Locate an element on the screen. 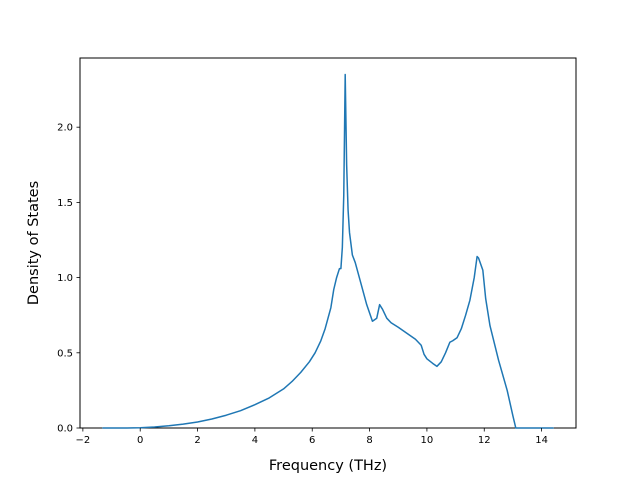 This screenshot has width=640, height=480. x-tick-label: 6 is located at coordinates (312, 440).